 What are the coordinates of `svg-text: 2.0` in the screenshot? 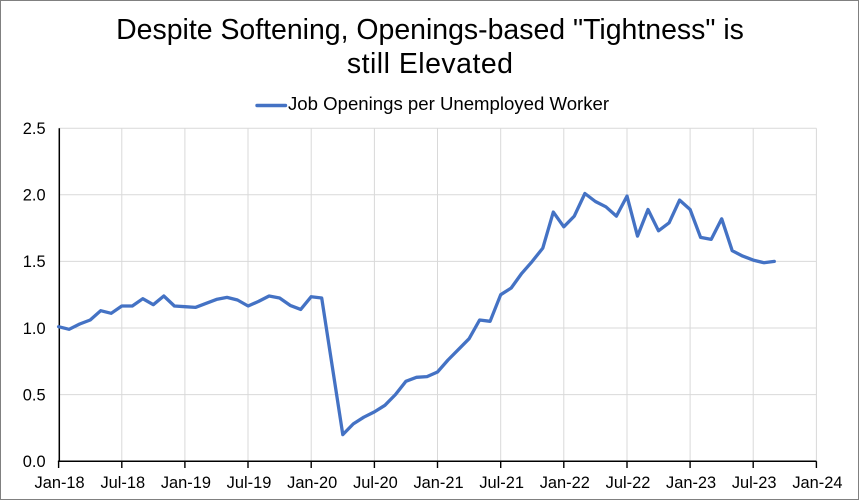 It's located at (34, 196).